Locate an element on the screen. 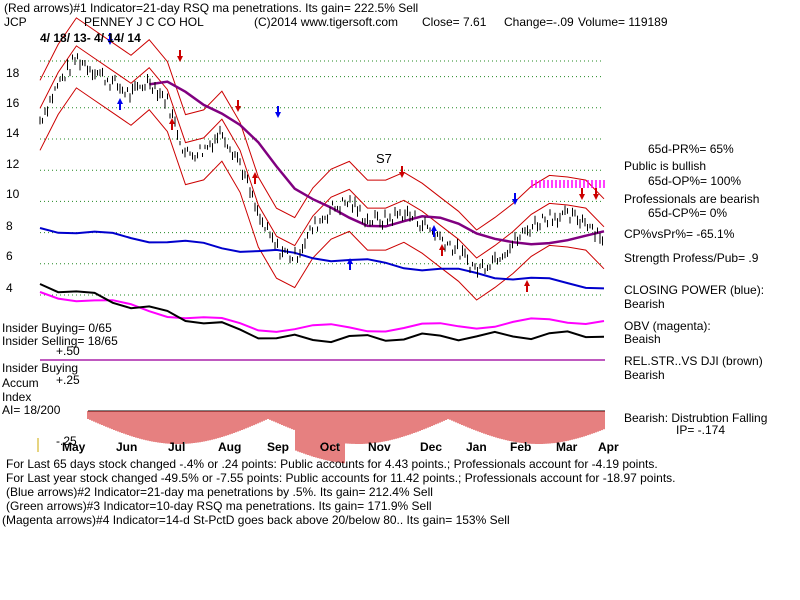  obv-value: Beaish is located at coordinates (642, 339).